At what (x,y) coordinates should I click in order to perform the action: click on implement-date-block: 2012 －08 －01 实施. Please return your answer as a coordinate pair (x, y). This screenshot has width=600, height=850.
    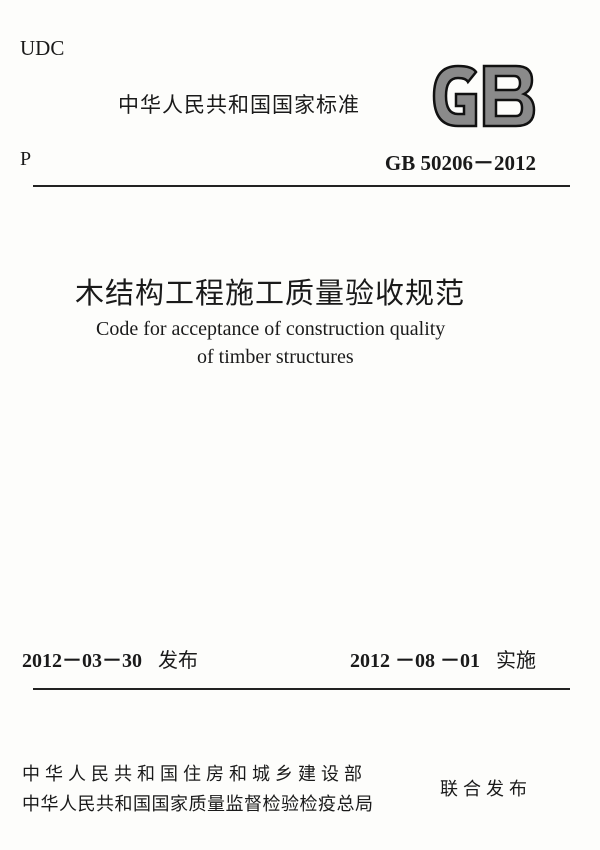
    Looking at the image, I should click on (443, 658).